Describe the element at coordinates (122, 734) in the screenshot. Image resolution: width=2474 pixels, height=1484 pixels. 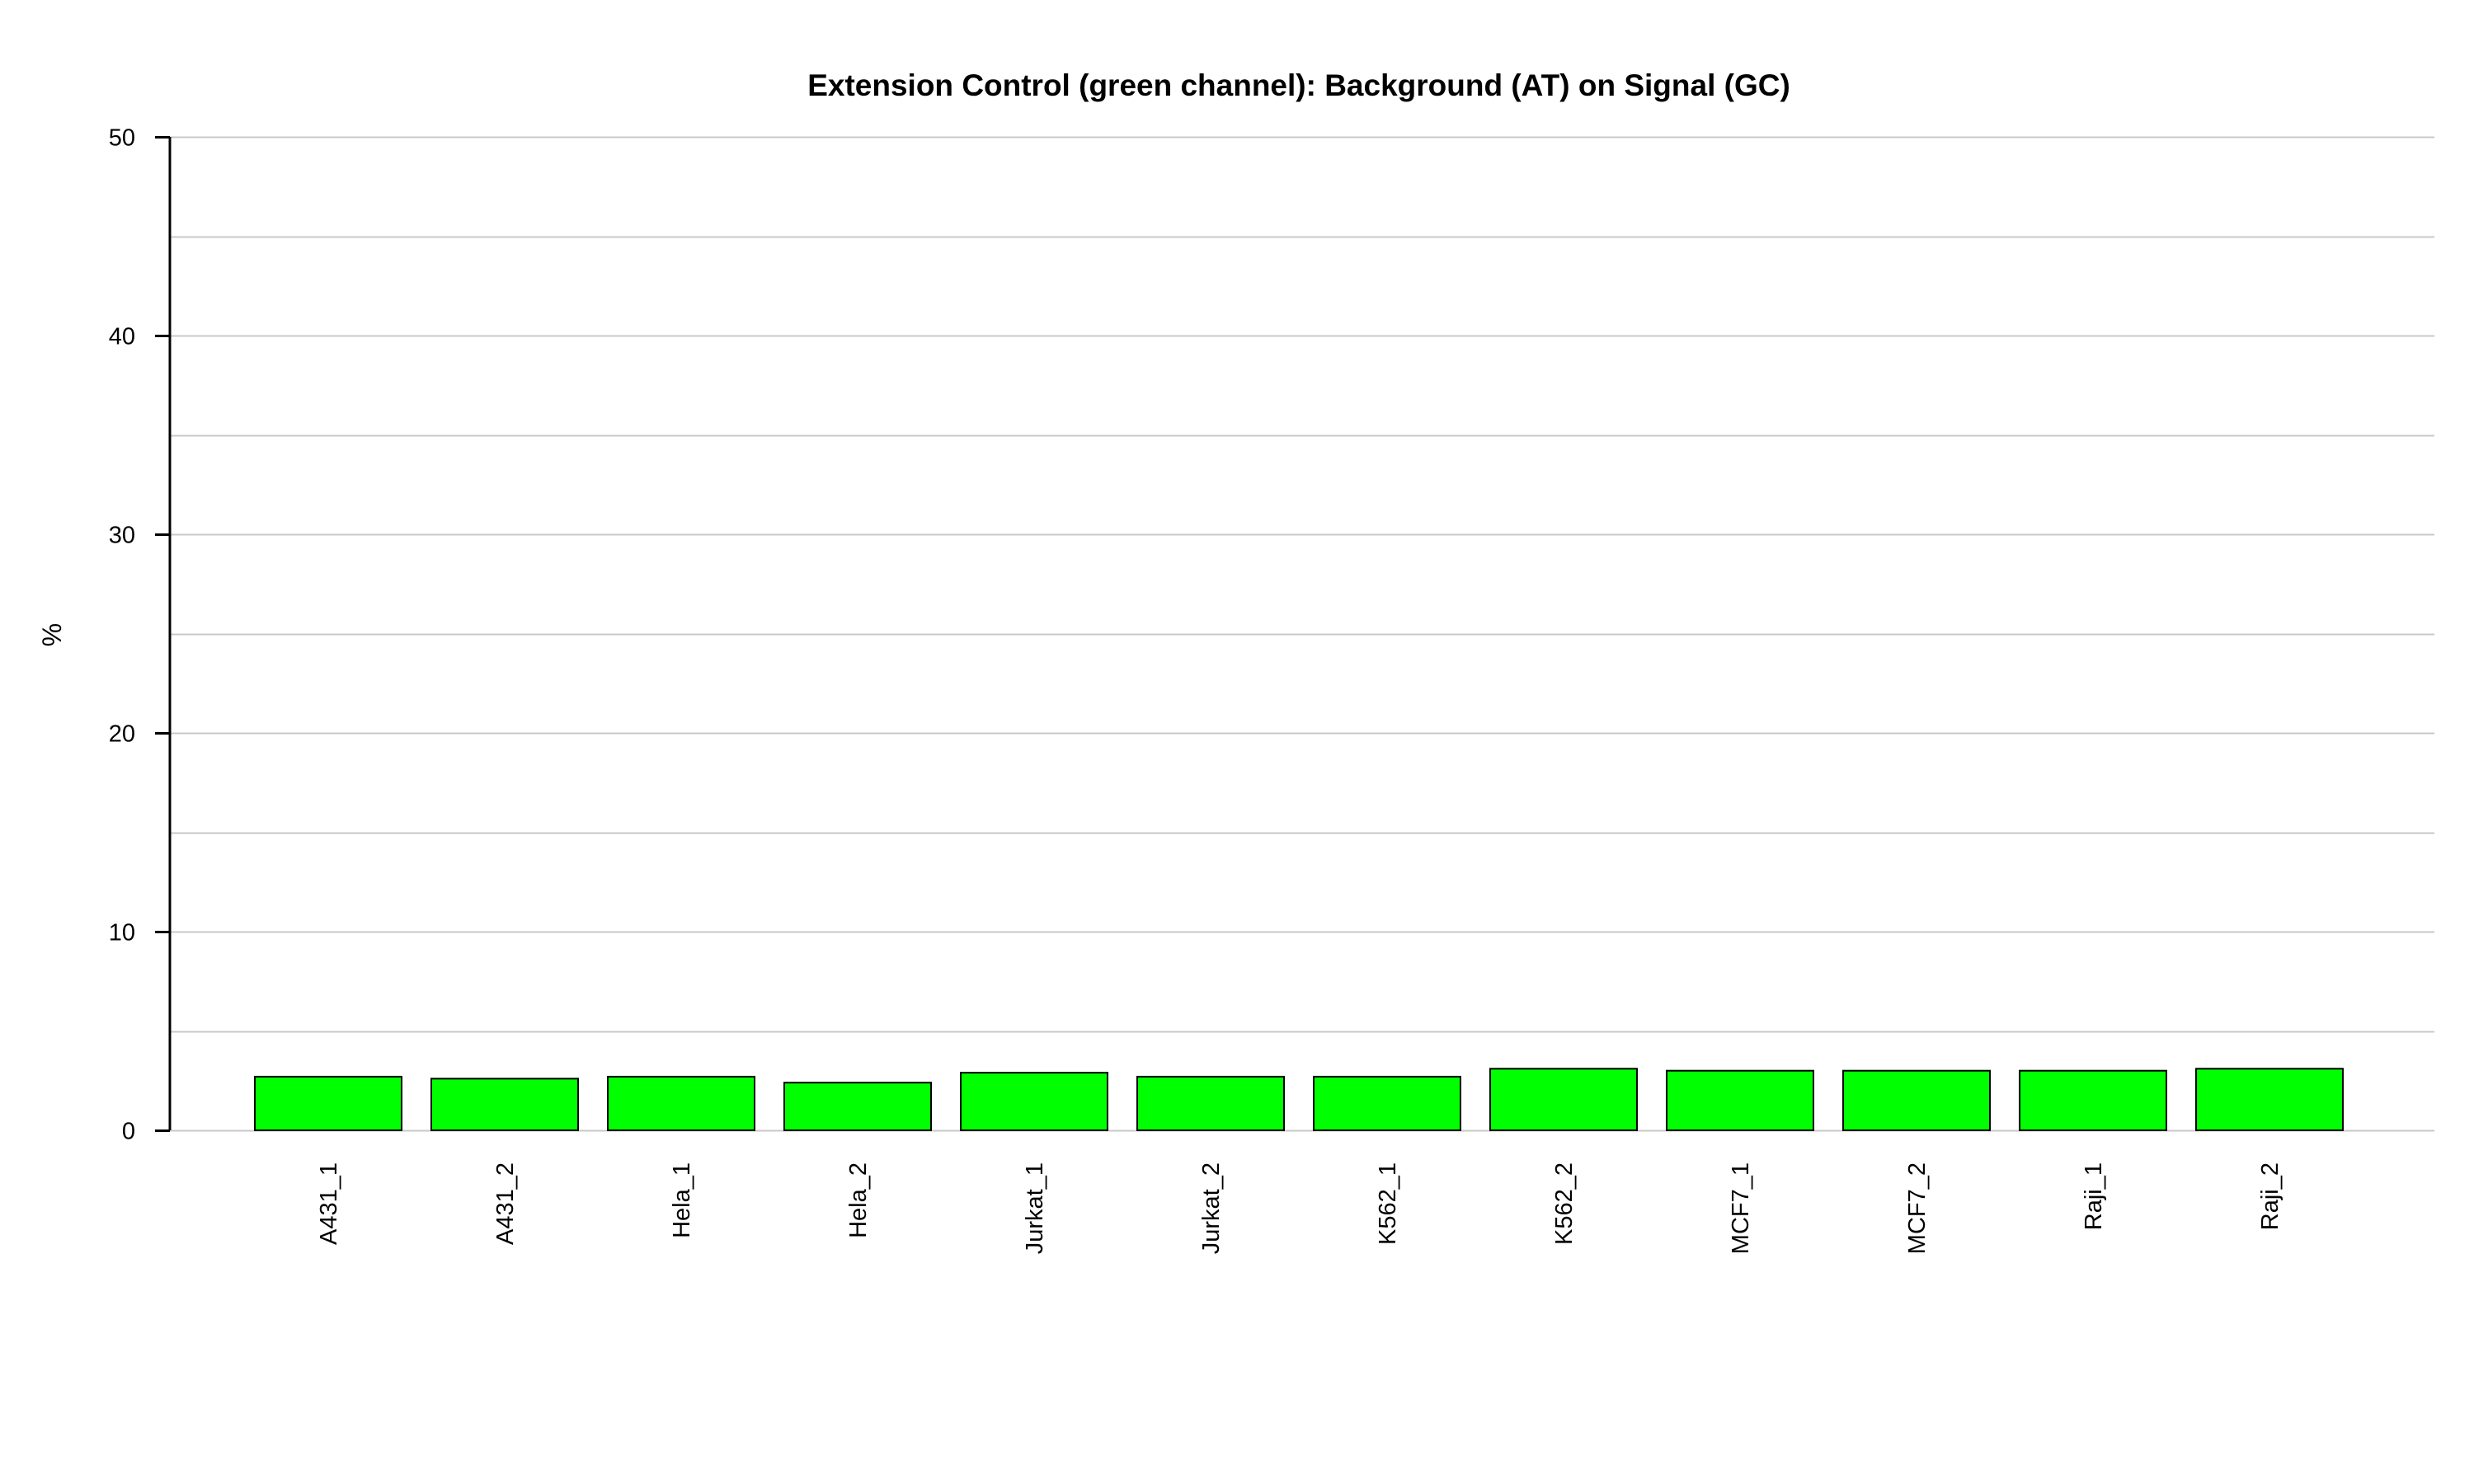
I see `y-tick-label: 20` at that location.